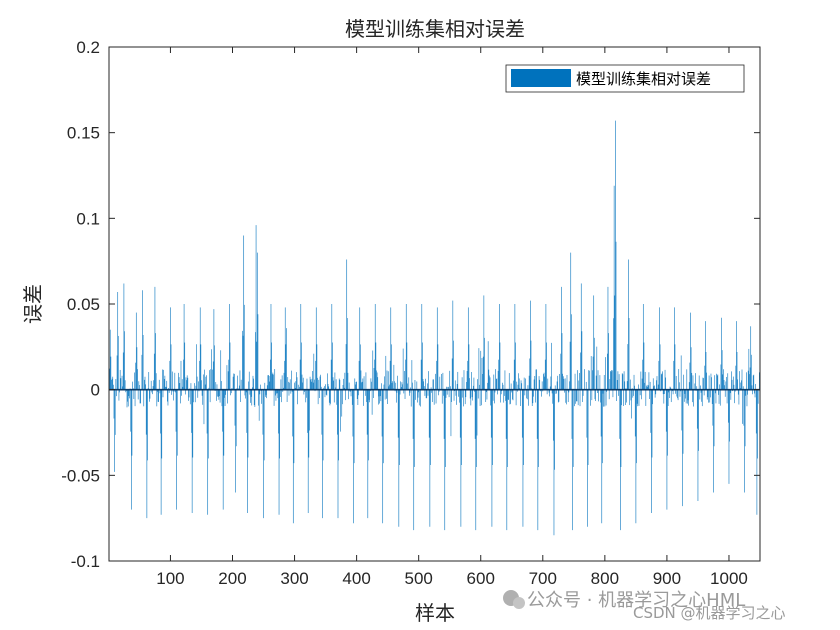 This screenshot has width=840, height=630. Describe the element at coordinates (481, 578) in the screenshot. I see `x-tick-label: 600` at that location.